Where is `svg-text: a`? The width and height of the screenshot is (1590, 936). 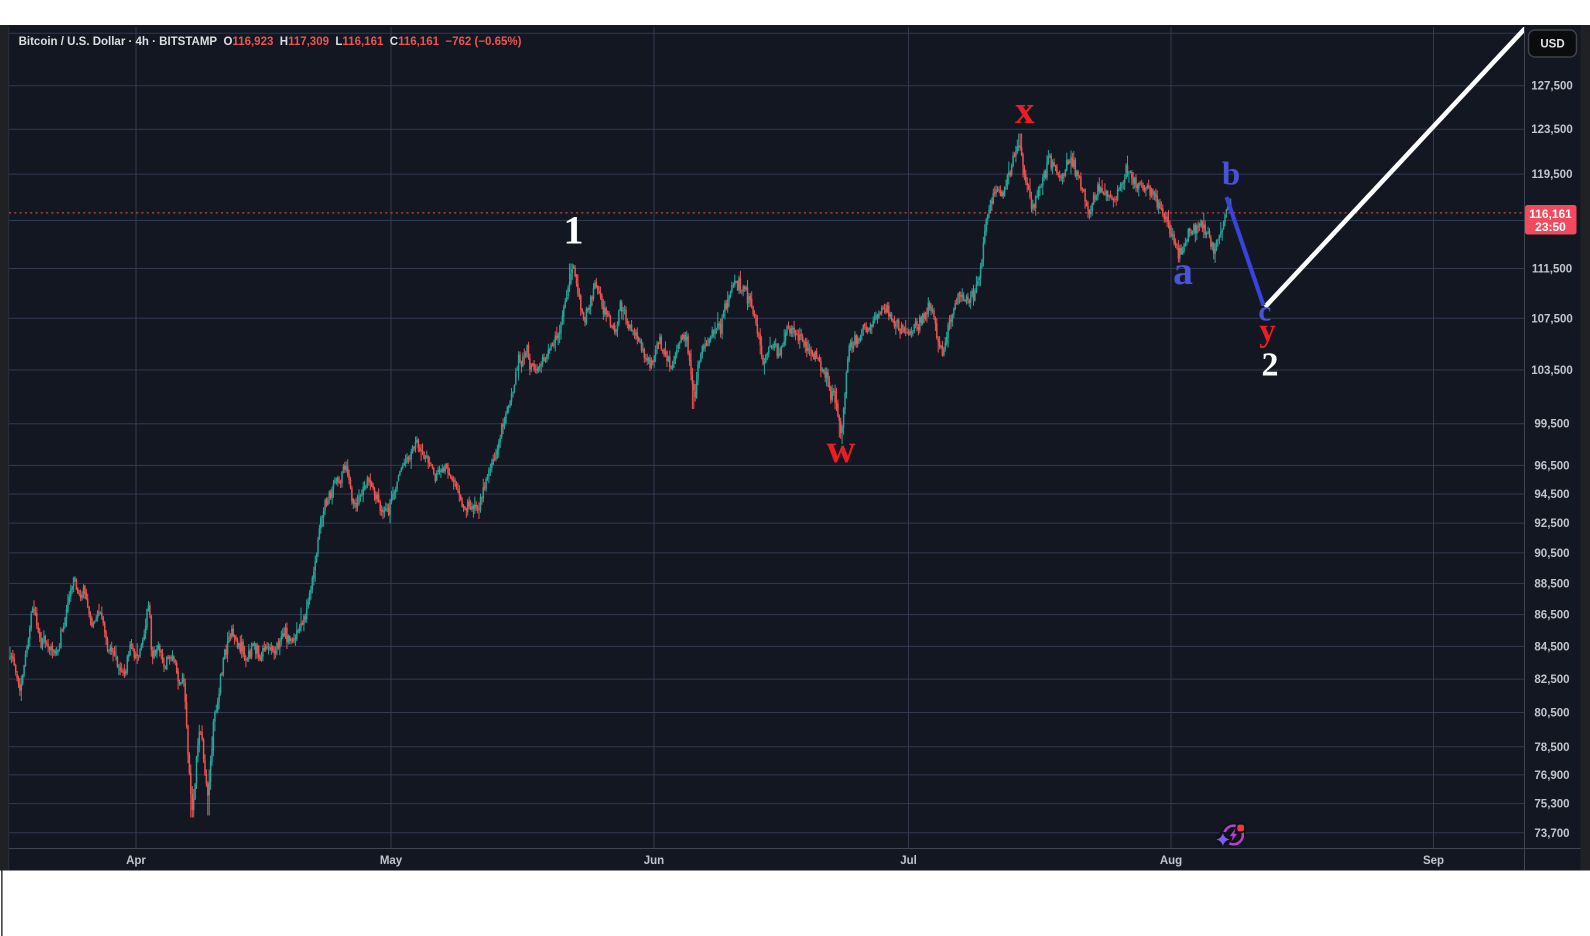
svg-text: a is located at coordinates (1183, 270).